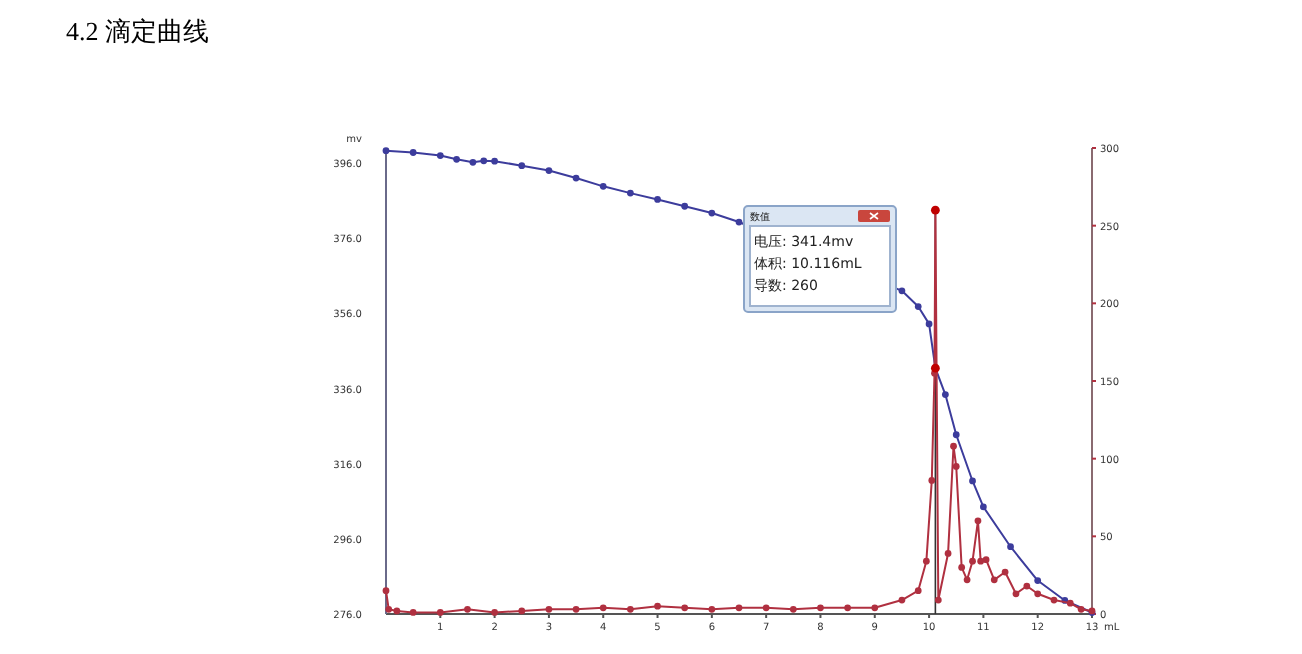 This screenshot has width=1302, height=654. Describe the element at coordinates (137, 31) in the screenshot. I see `text: 4.2 滴定曲线` at that location.